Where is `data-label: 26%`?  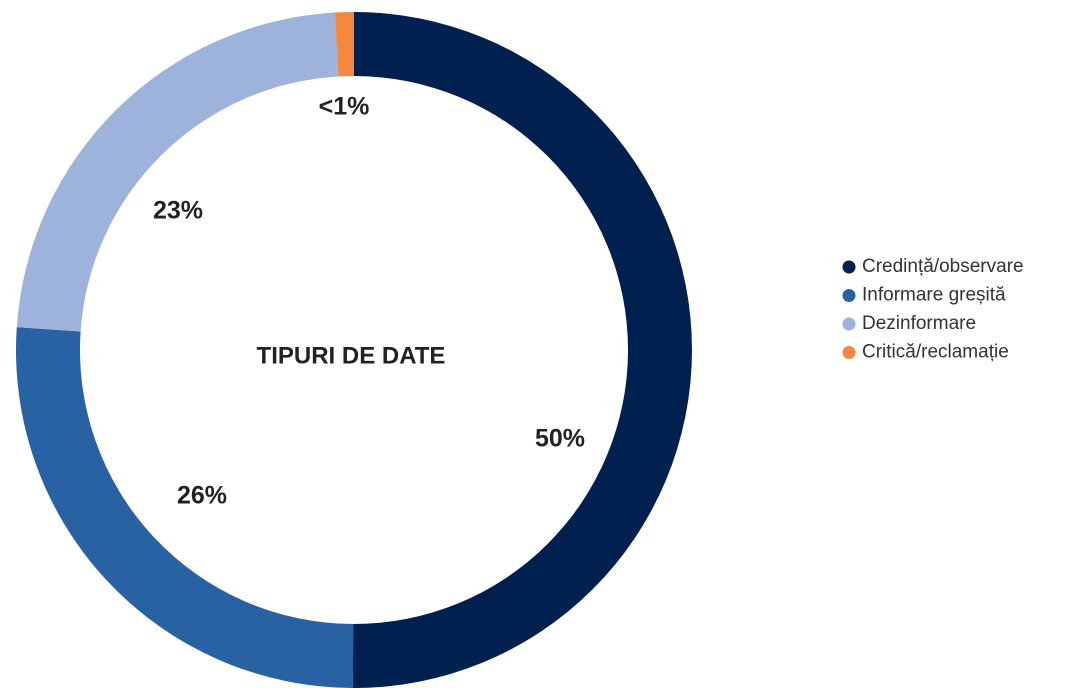 data-label: 26% is located at coordinates (202, 496).